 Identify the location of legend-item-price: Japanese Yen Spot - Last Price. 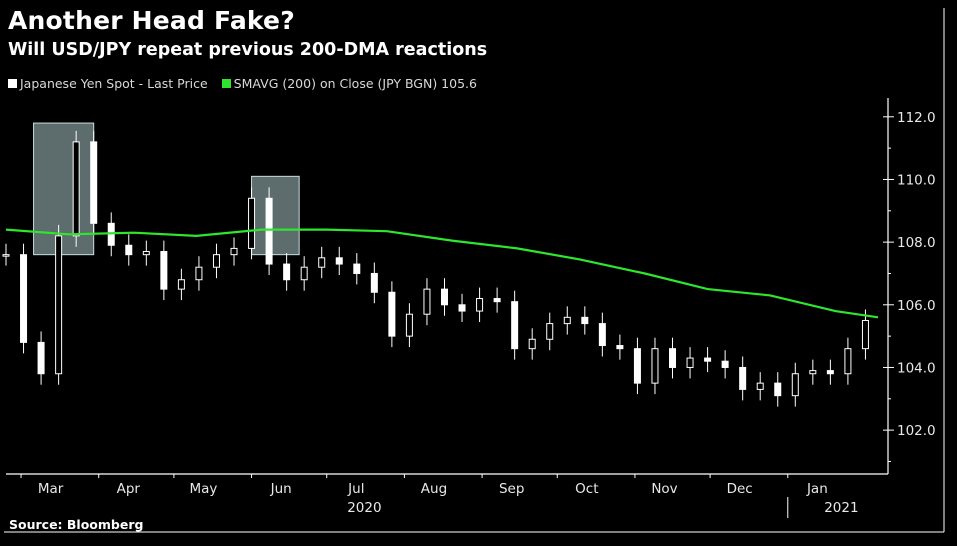
(108, 83).